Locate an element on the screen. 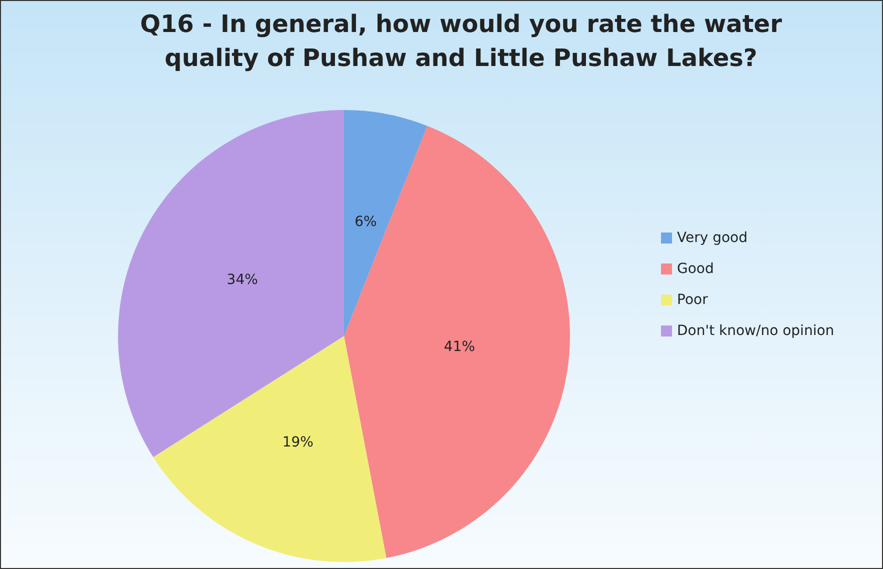  data-label: 6% is located at coordinates (365, 222).